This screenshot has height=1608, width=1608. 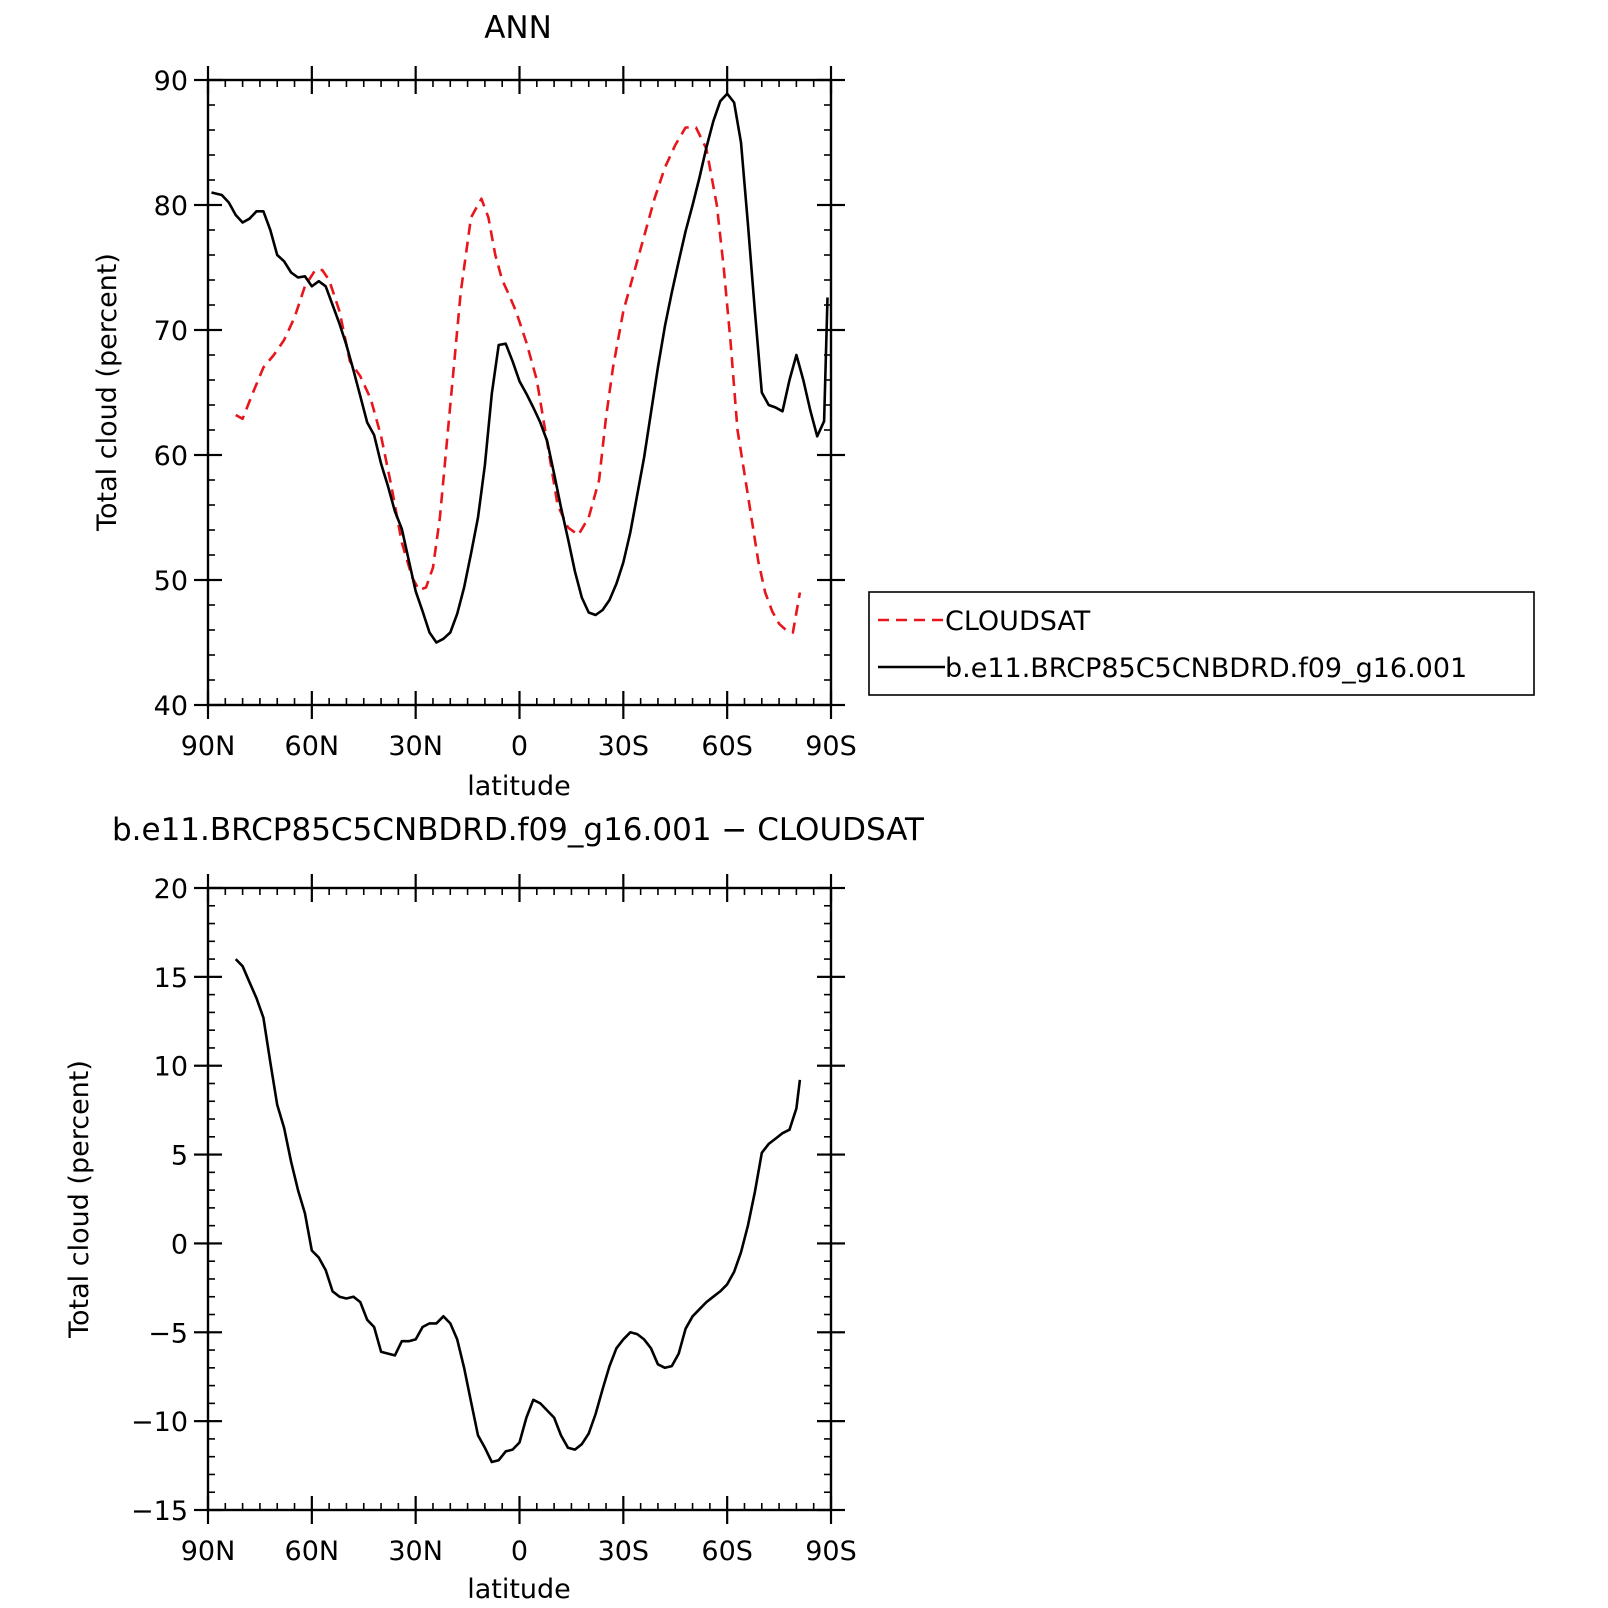 What do you see at coordinates (159, 1200) in the screenshot?
I see `y-tick-labels: −15 −10 −5 0 5 10 15 20` at bounding box center [159, 1200].